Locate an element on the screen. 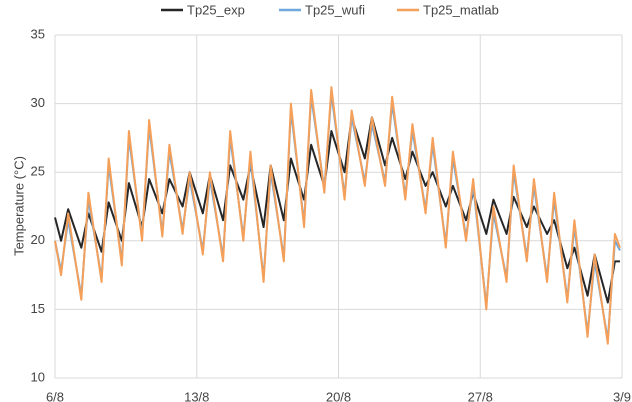  y-tick-label: 35 is located at coordinates (38, 33).